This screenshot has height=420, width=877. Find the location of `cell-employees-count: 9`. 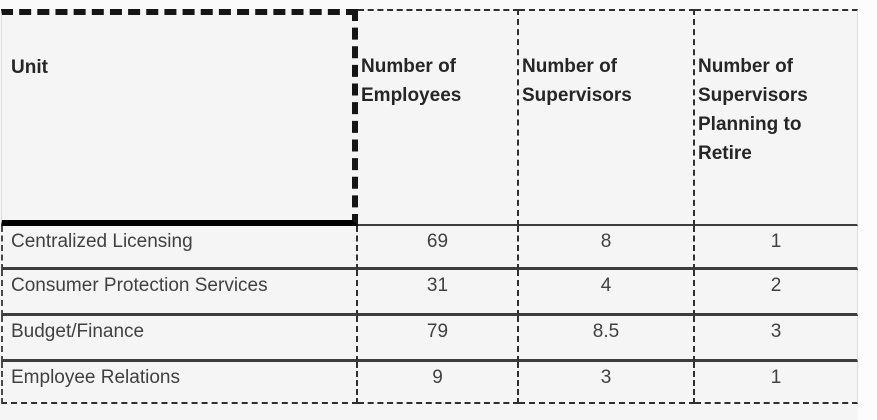

cell-employees-count: 9 is located at coordinates (438, 383).